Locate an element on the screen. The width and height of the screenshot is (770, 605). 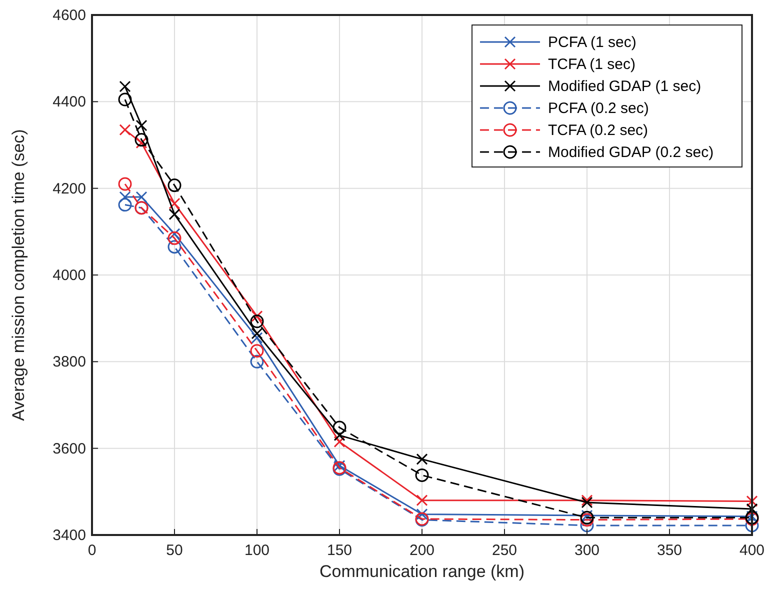
y-axis-title: Average mission completion time (sec) is located at coordinates (18, 275).